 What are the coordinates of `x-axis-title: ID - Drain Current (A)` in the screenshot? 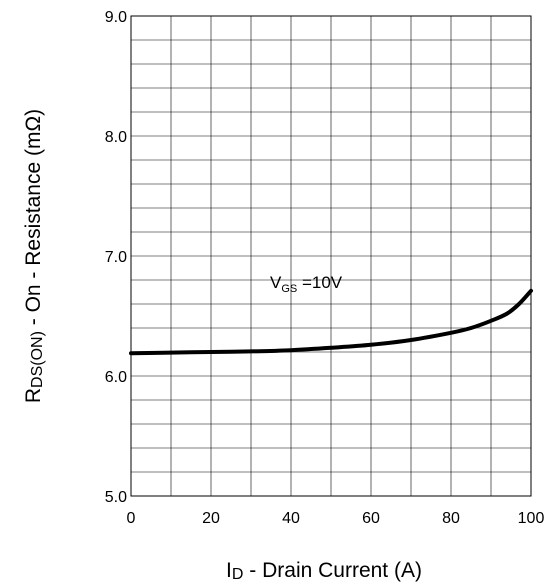 It's located at (324, 571).